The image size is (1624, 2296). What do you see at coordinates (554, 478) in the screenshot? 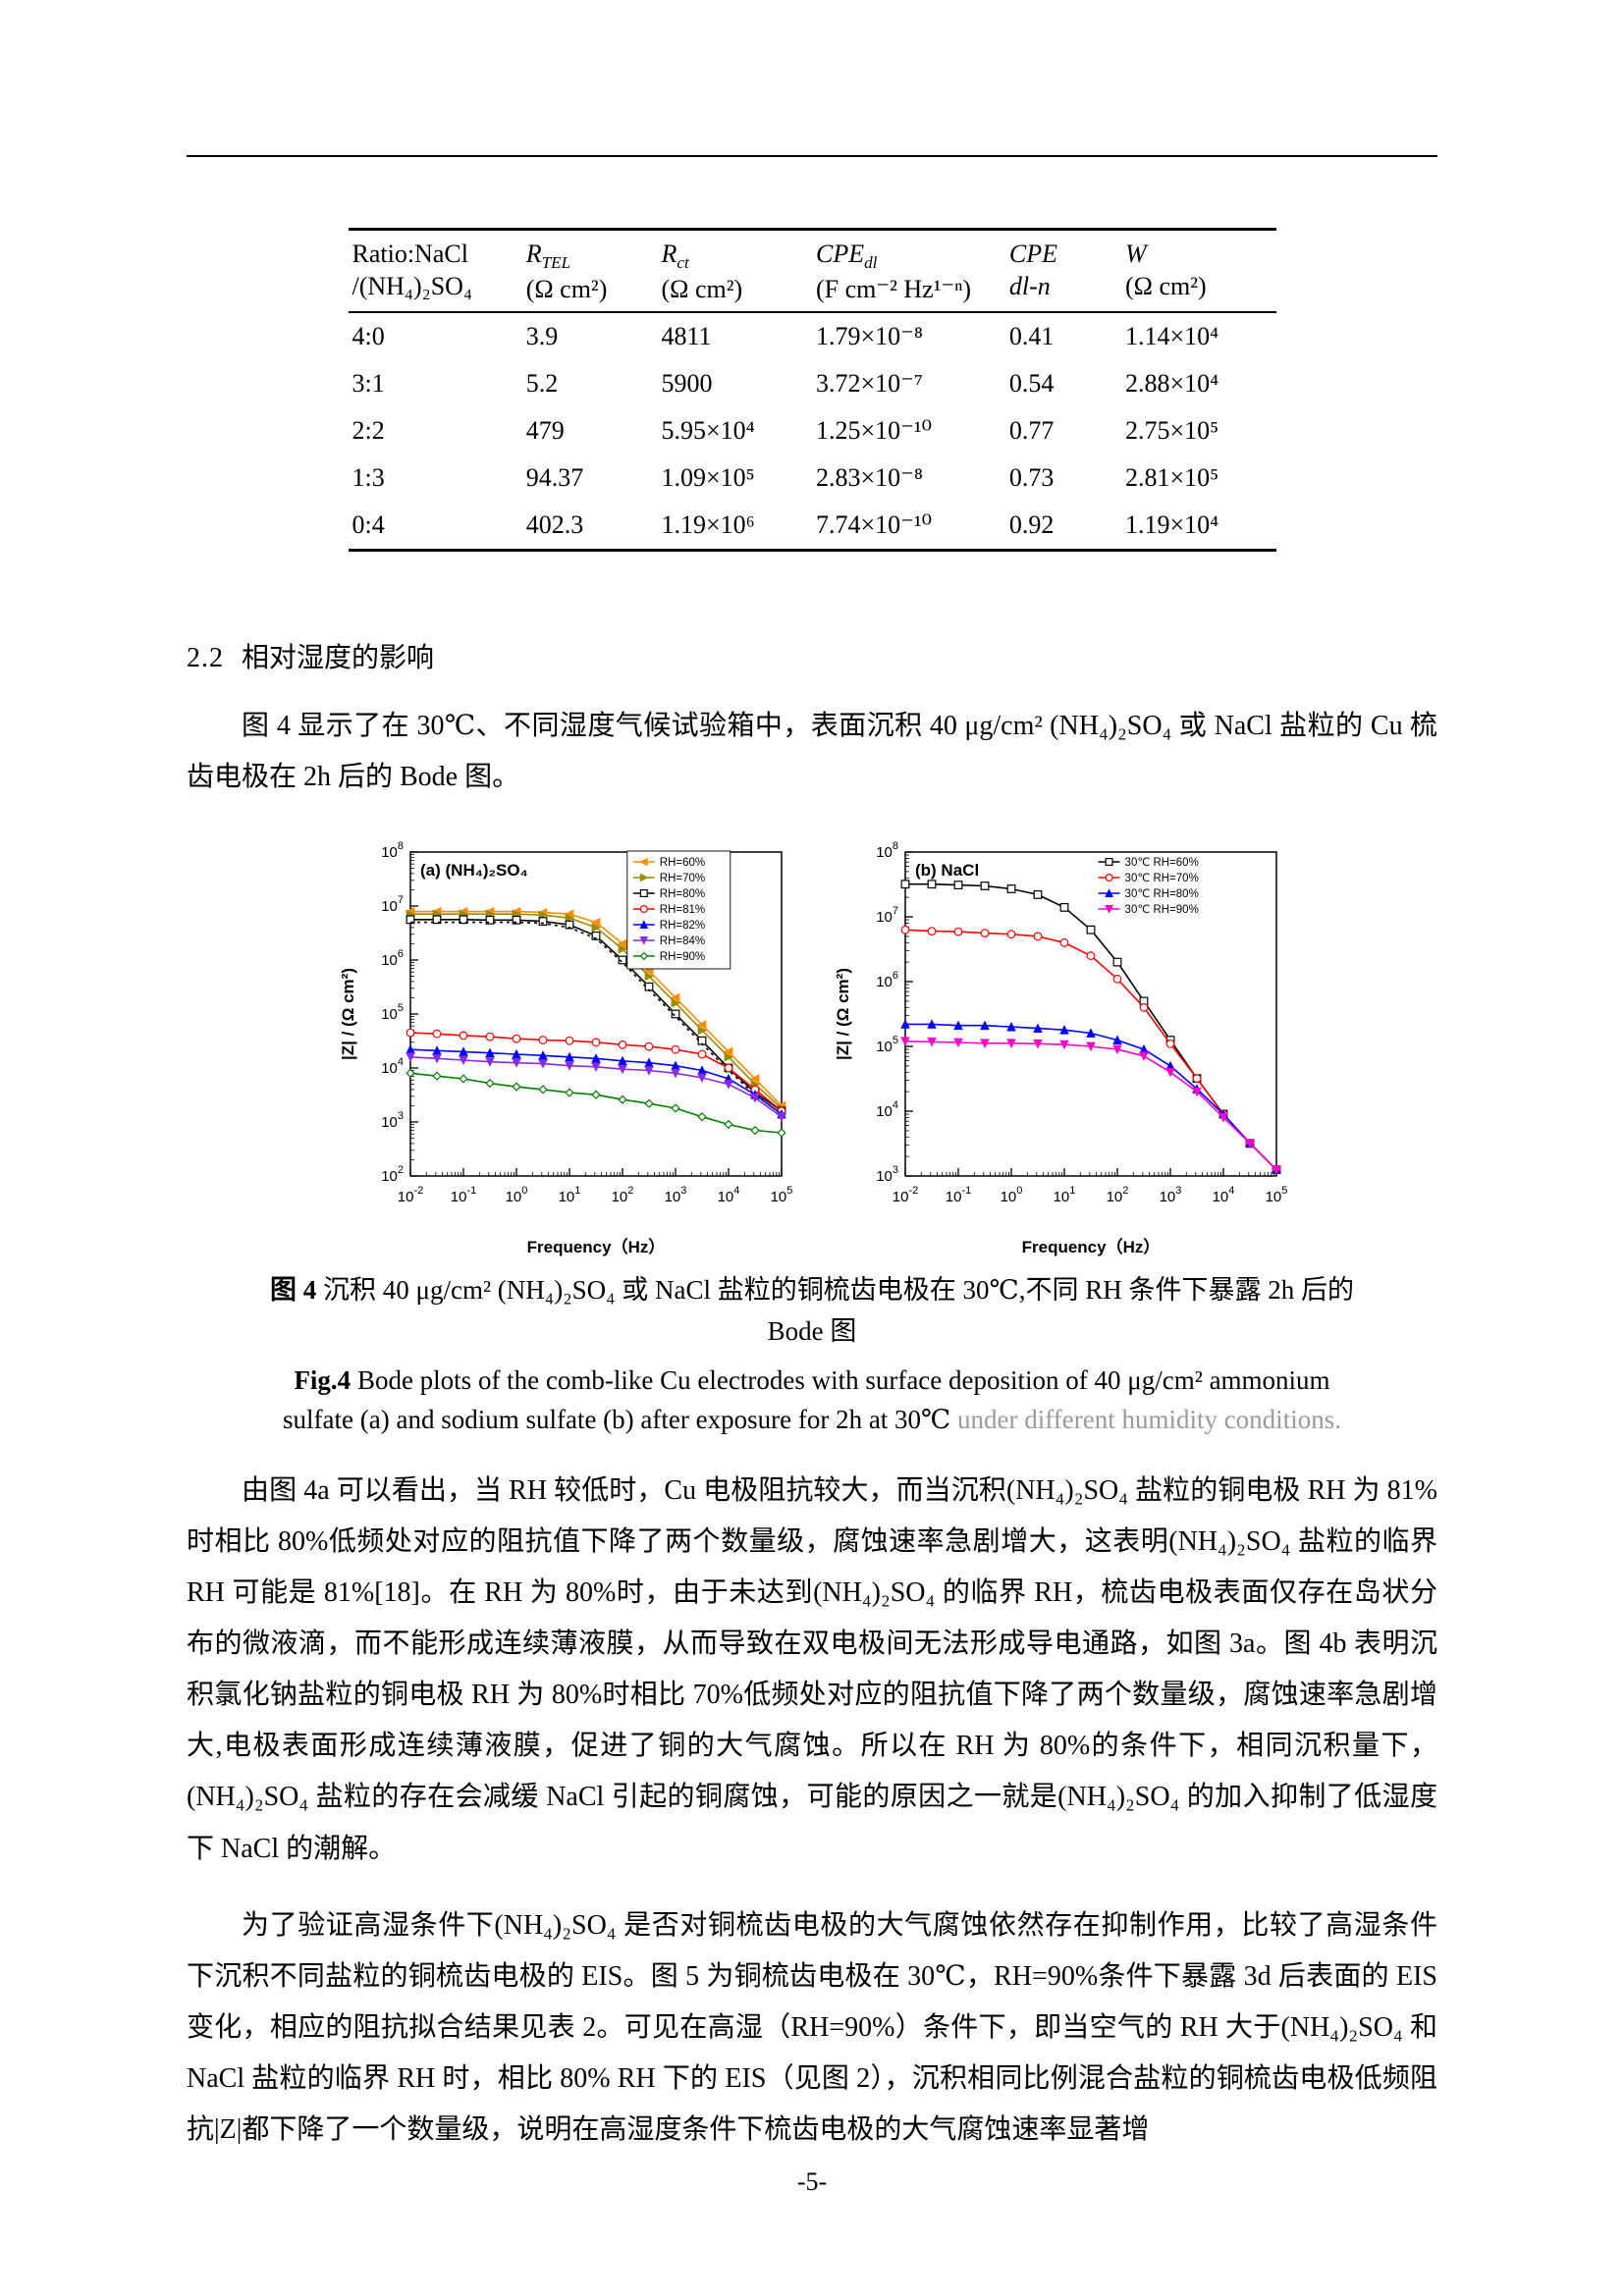
I see `table-cell: 94.37` at bounding box center [554, 478].